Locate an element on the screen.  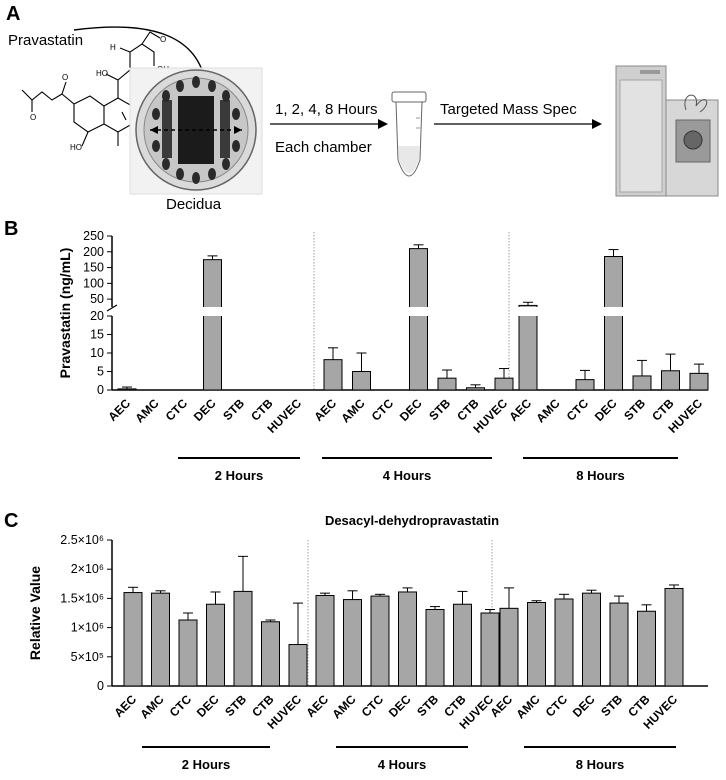
y-tick-label: 250 is located at coordinates (93, 236).